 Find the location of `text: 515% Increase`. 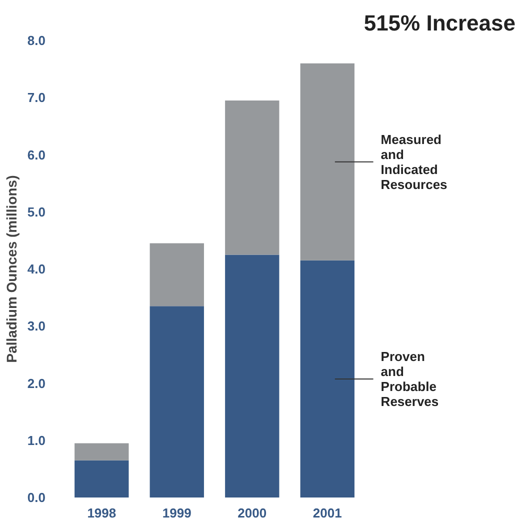

text: 515% Increase is located at coordinates (440, 23).